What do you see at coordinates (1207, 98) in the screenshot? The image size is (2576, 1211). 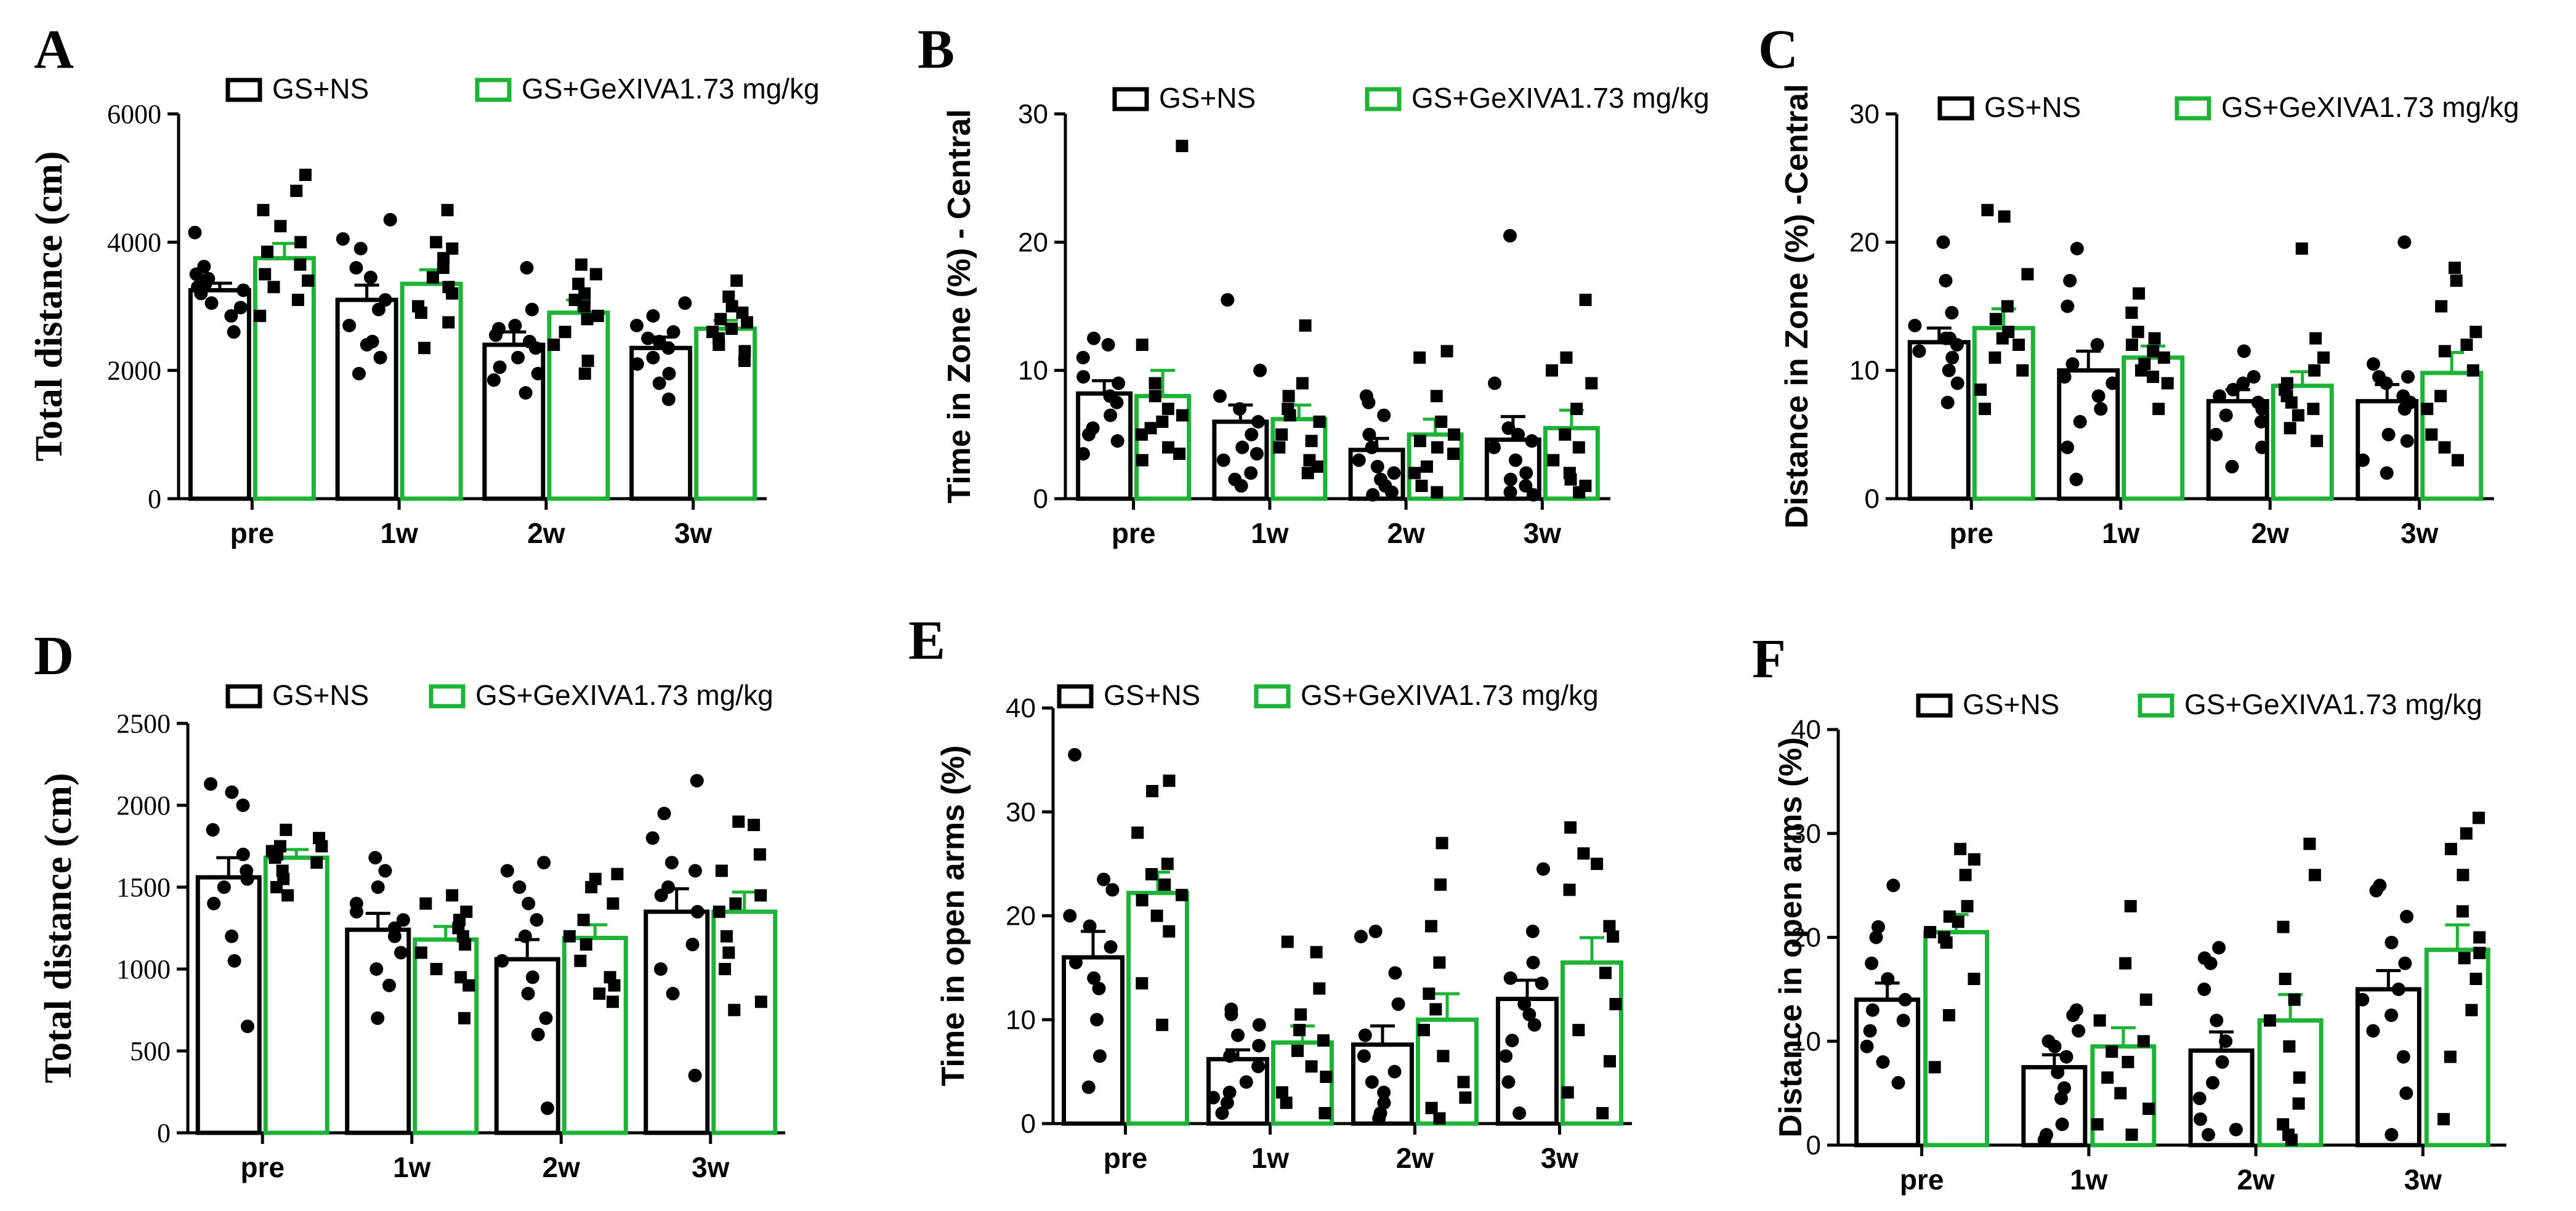 I see `legend-label: GS+NS` at bounding box center [1207, 98].